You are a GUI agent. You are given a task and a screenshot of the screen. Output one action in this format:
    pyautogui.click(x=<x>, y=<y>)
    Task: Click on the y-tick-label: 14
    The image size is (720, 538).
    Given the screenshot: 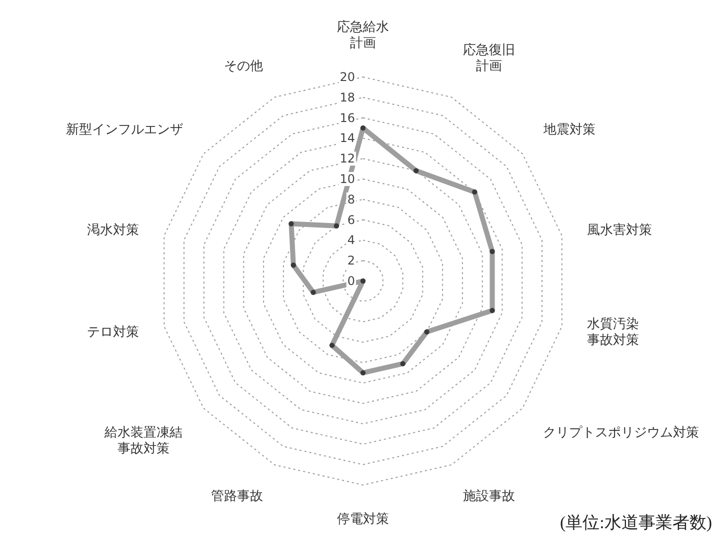 What is the action you would take?
    pyautogui.click(x=347, y=138)
    